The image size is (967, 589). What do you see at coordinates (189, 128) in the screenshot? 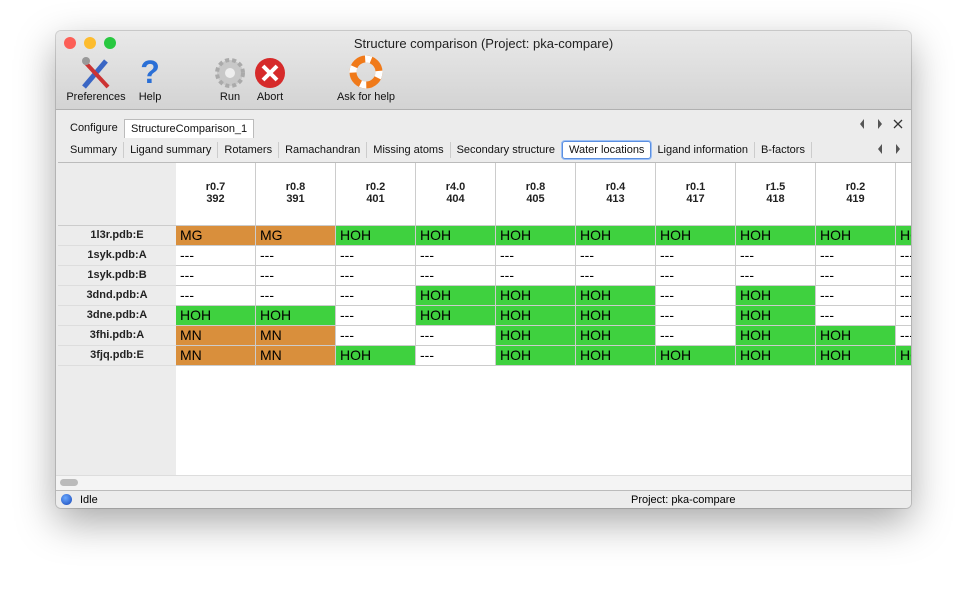
I see `tab: StructureComparison_1` at bounding box center [189, 128].